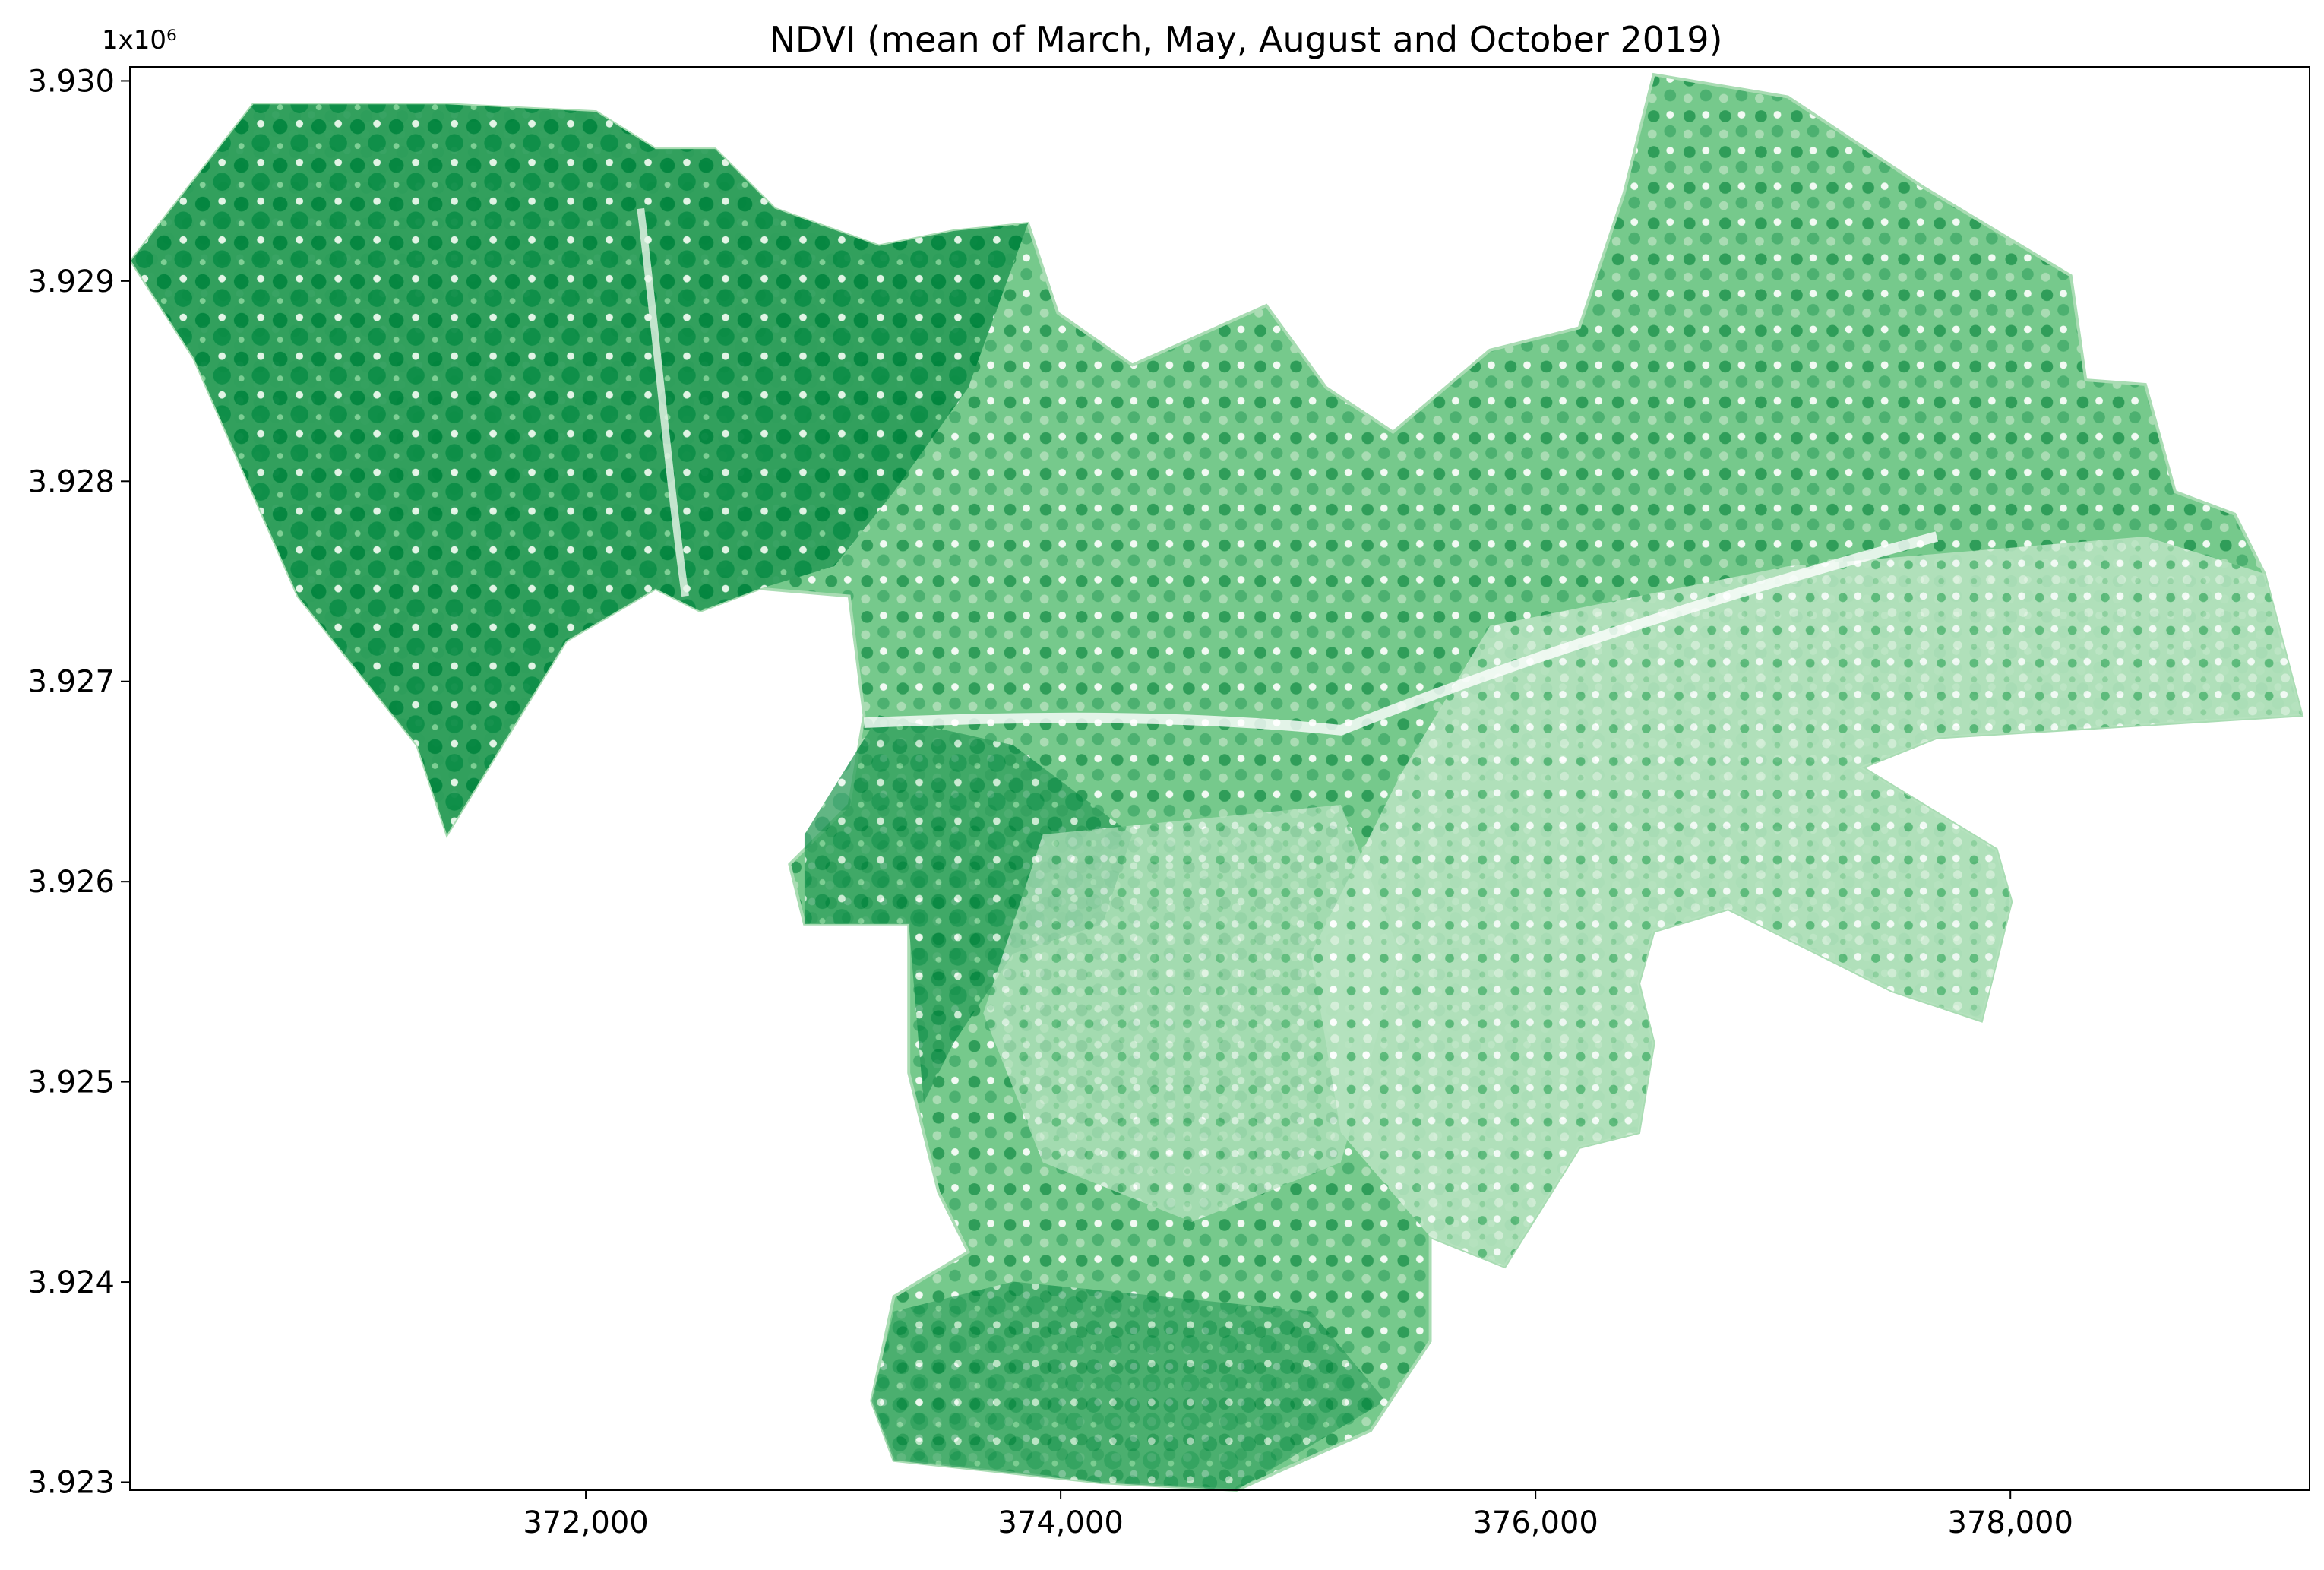  I want to click on y-tick-label: 3.929, so click(71, 281).